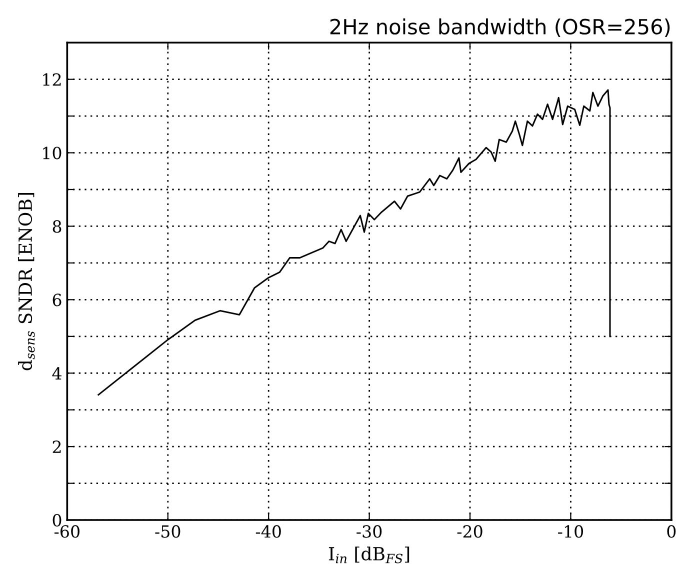 The height and width of the screenshot is (578, 682). I want to click on chart-title: 2Hz noise bandwidth (OSR=256), so click(500, 28).